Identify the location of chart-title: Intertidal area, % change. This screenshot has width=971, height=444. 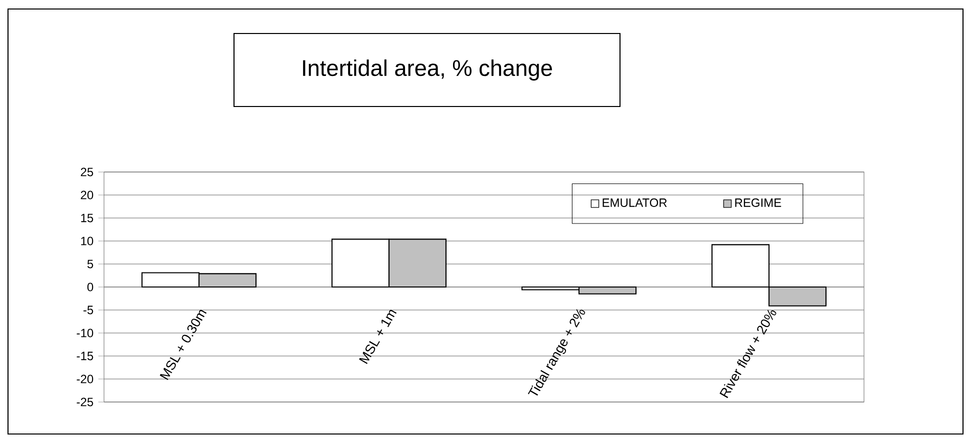
(427, 70).